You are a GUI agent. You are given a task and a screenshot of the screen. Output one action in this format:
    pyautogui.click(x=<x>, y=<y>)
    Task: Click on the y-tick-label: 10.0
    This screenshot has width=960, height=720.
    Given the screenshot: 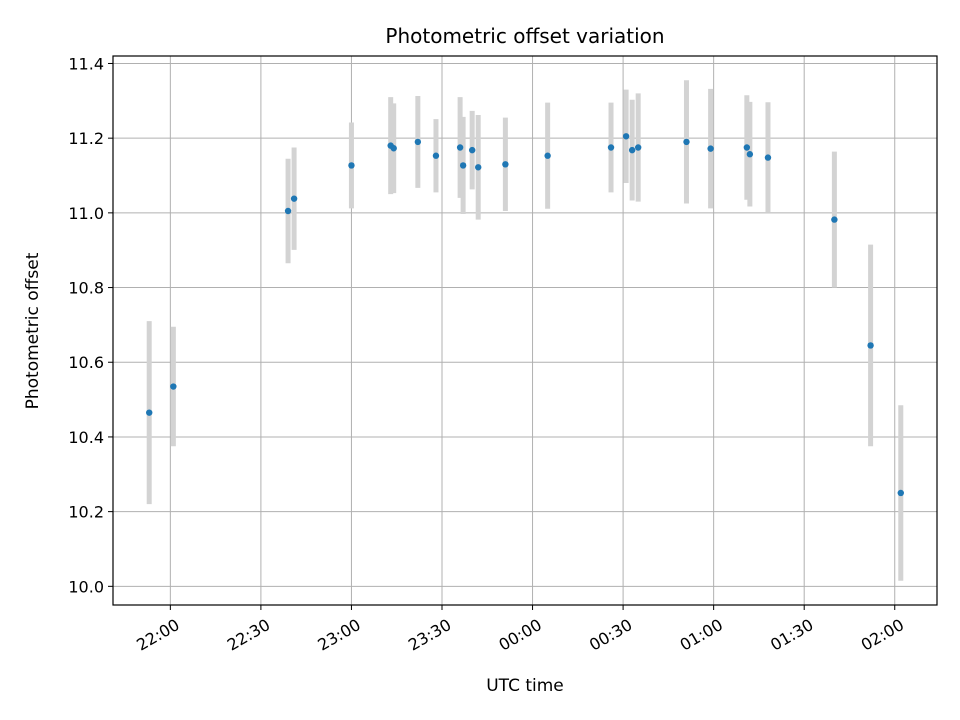 What is the action you would take?
    pyautogui.click(x=86, y=586)
    